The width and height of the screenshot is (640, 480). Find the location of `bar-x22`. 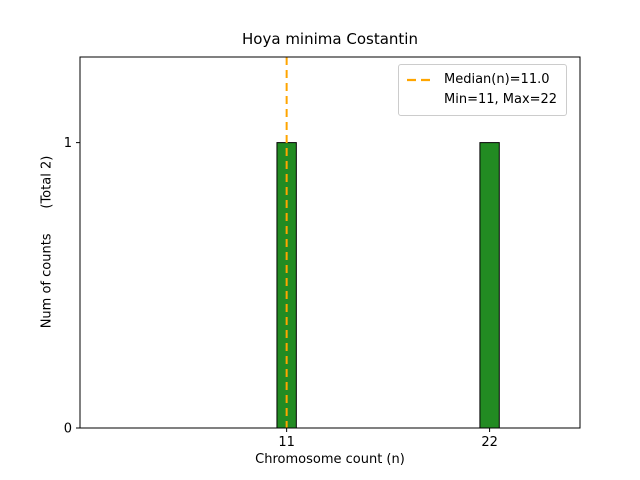

bar-x22 is located at coordinates (489, 285).